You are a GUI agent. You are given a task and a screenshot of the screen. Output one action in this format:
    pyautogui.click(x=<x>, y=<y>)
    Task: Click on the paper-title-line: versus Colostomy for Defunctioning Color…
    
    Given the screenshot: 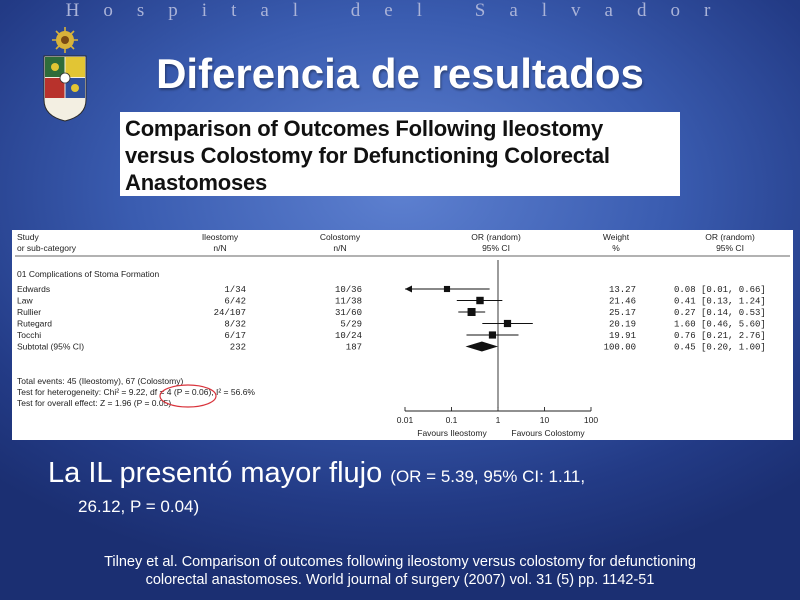 What is the action you would take?
    pyautogui.click(x=367, y=155)
    